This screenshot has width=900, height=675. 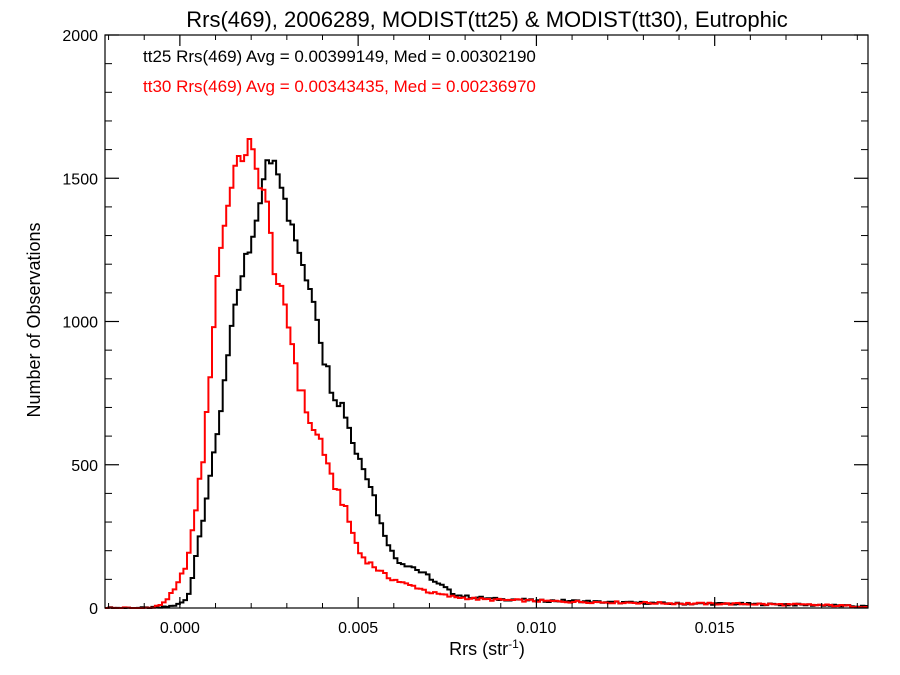 I want to click on x-axis-label-close: ), so click(x=522, y=649).